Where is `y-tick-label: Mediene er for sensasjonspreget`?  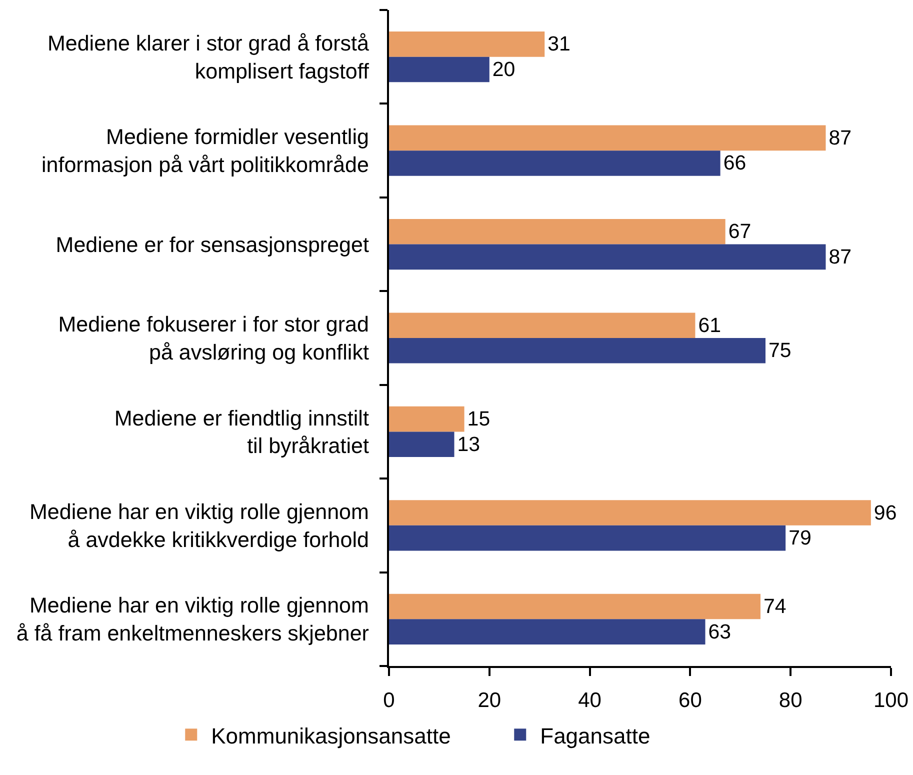 y-tick-label: Mediene er for sensasjonspreget is located at coordinates (212, 244).